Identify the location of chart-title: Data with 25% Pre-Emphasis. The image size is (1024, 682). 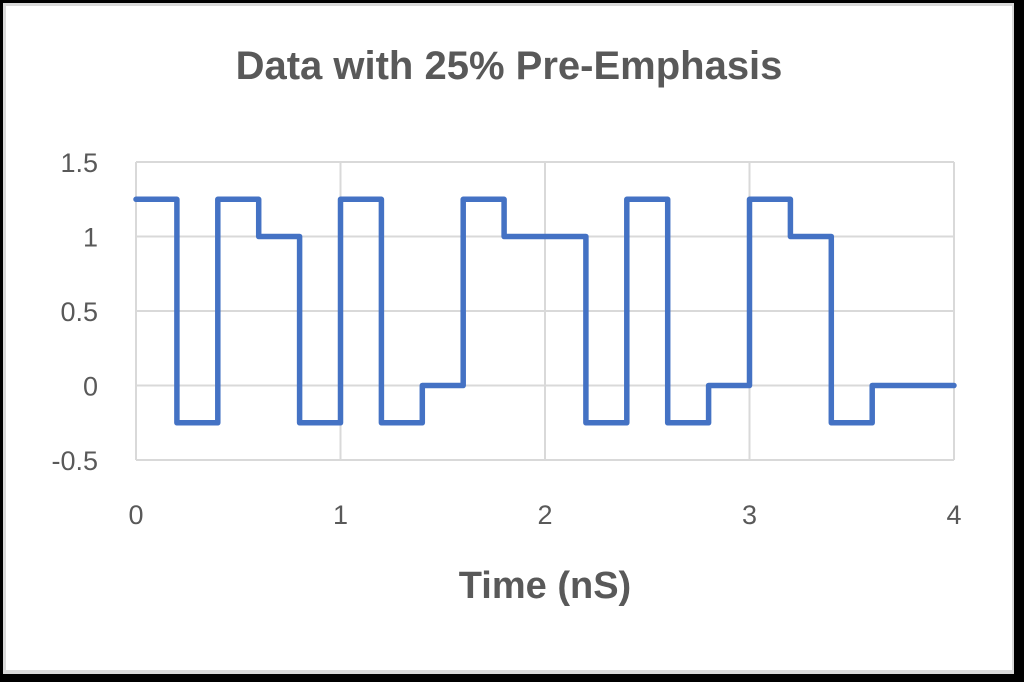
(509, 66).